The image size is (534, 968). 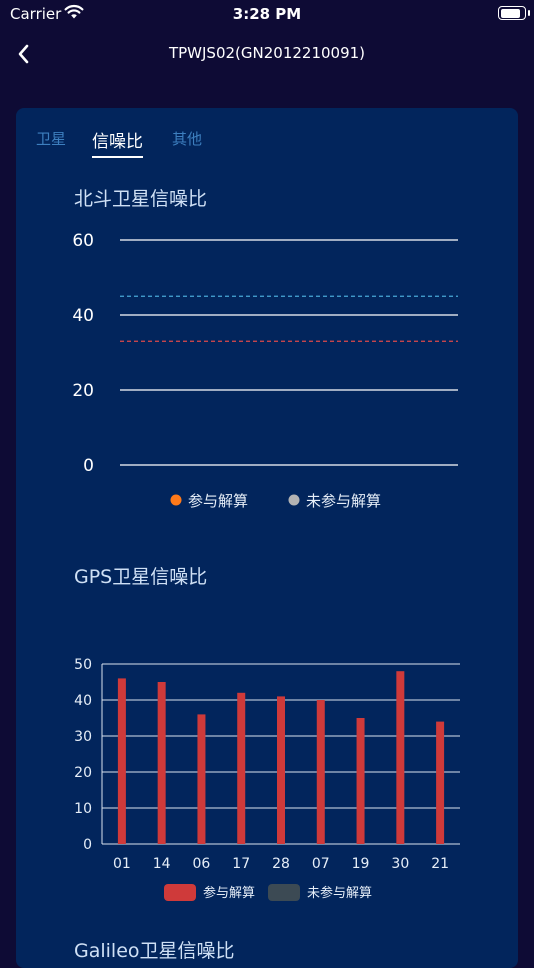 I want to click on beidou-y-tick-label: 20, so click(x=83, y=391).